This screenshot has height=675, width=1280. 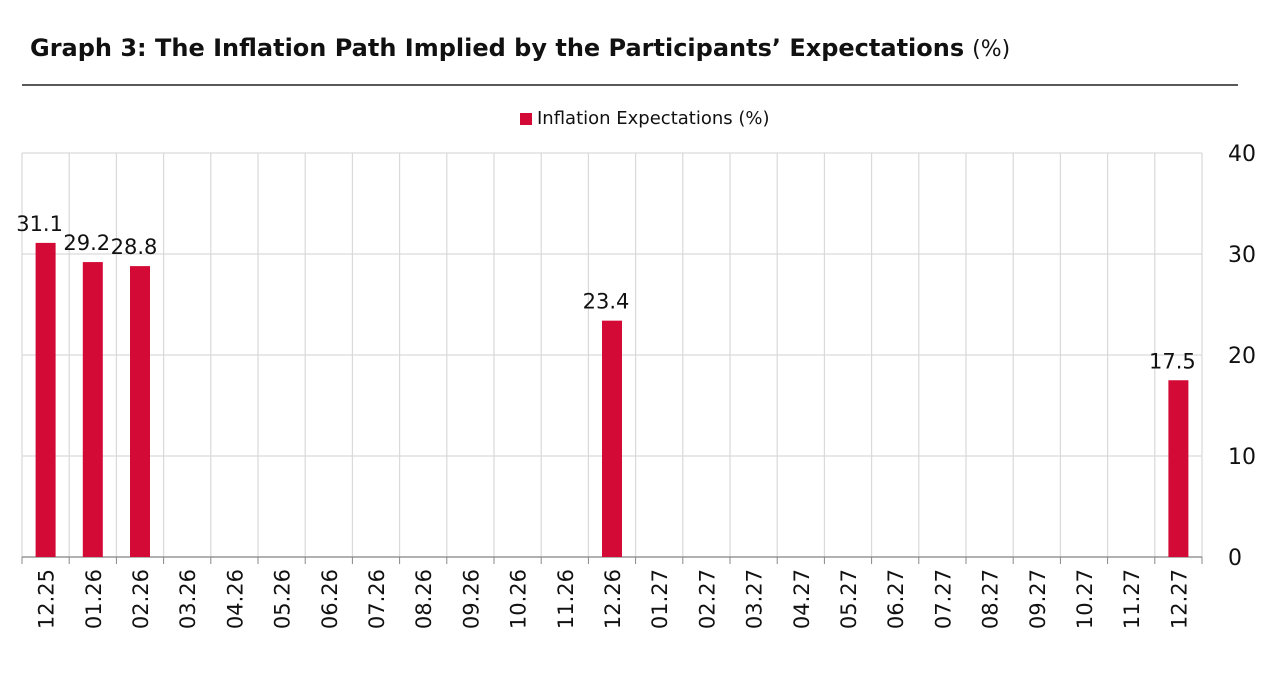 What do you see at coordinates (802, 599) in the screenshot?
I see `x-tick-label: 04.27` at bounding box center [802, 599].